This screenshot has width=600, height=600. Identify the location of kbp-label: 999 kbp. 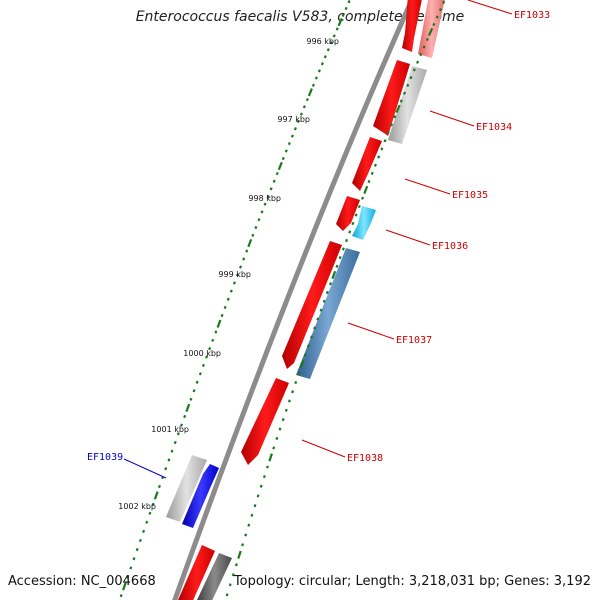
(234, 274).